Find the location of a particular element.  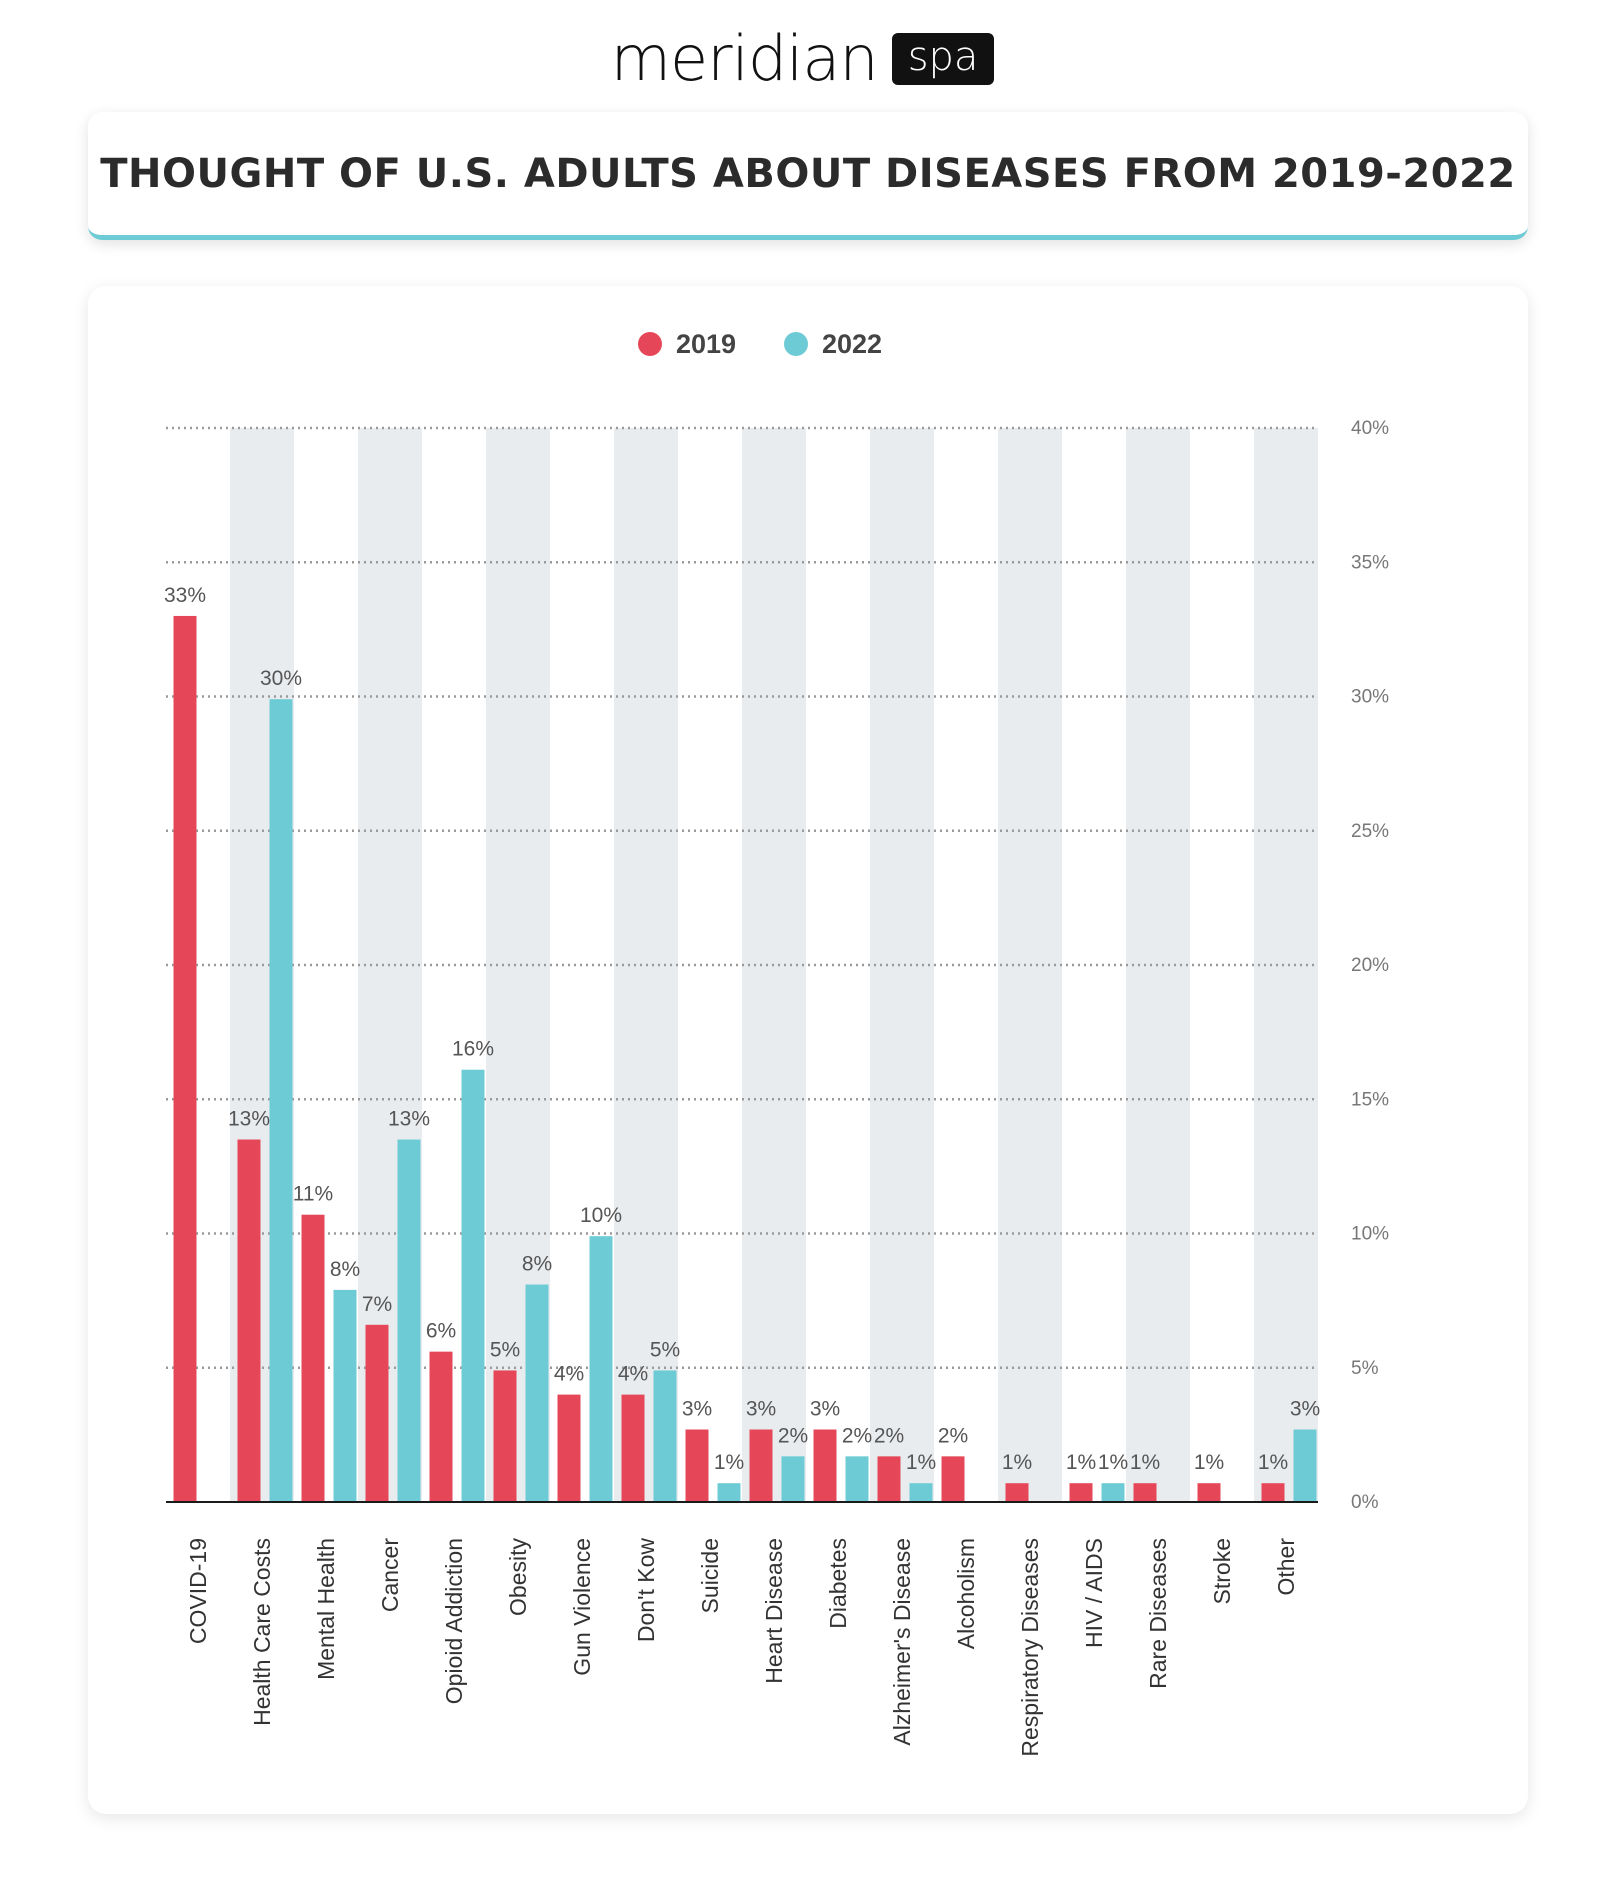

data-label-2019: 5% is located at coordinates (505, 1349).